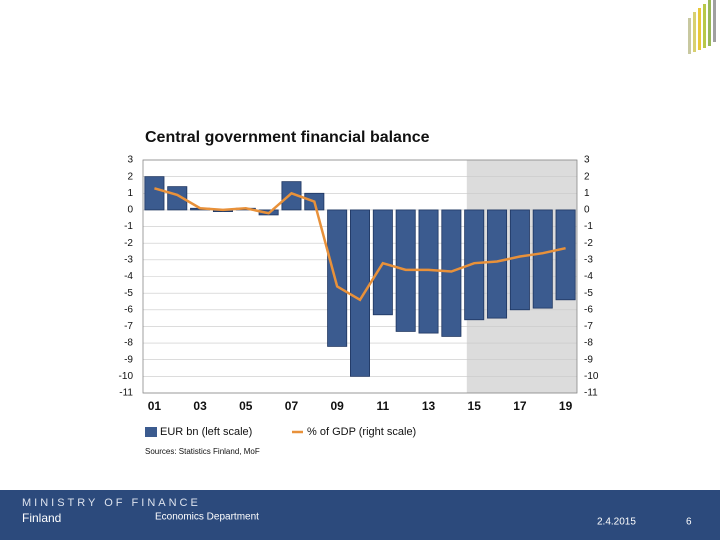 Image resolution: width=720 pixels, height=540 pixels. I want to click on country: Finland, so click(41, 518).